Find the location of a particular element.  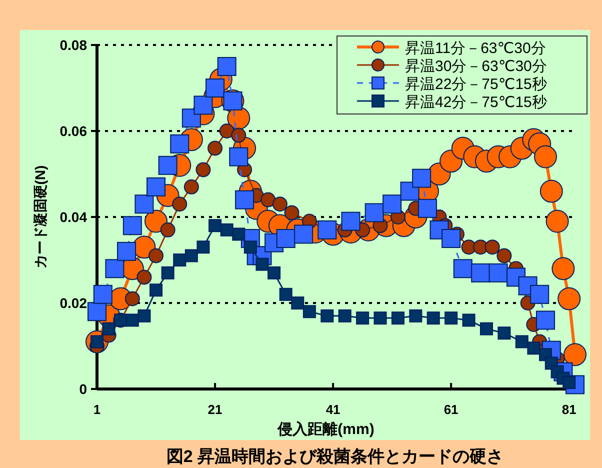

x-tick-label: 81 is located at coordinates (569, 409).